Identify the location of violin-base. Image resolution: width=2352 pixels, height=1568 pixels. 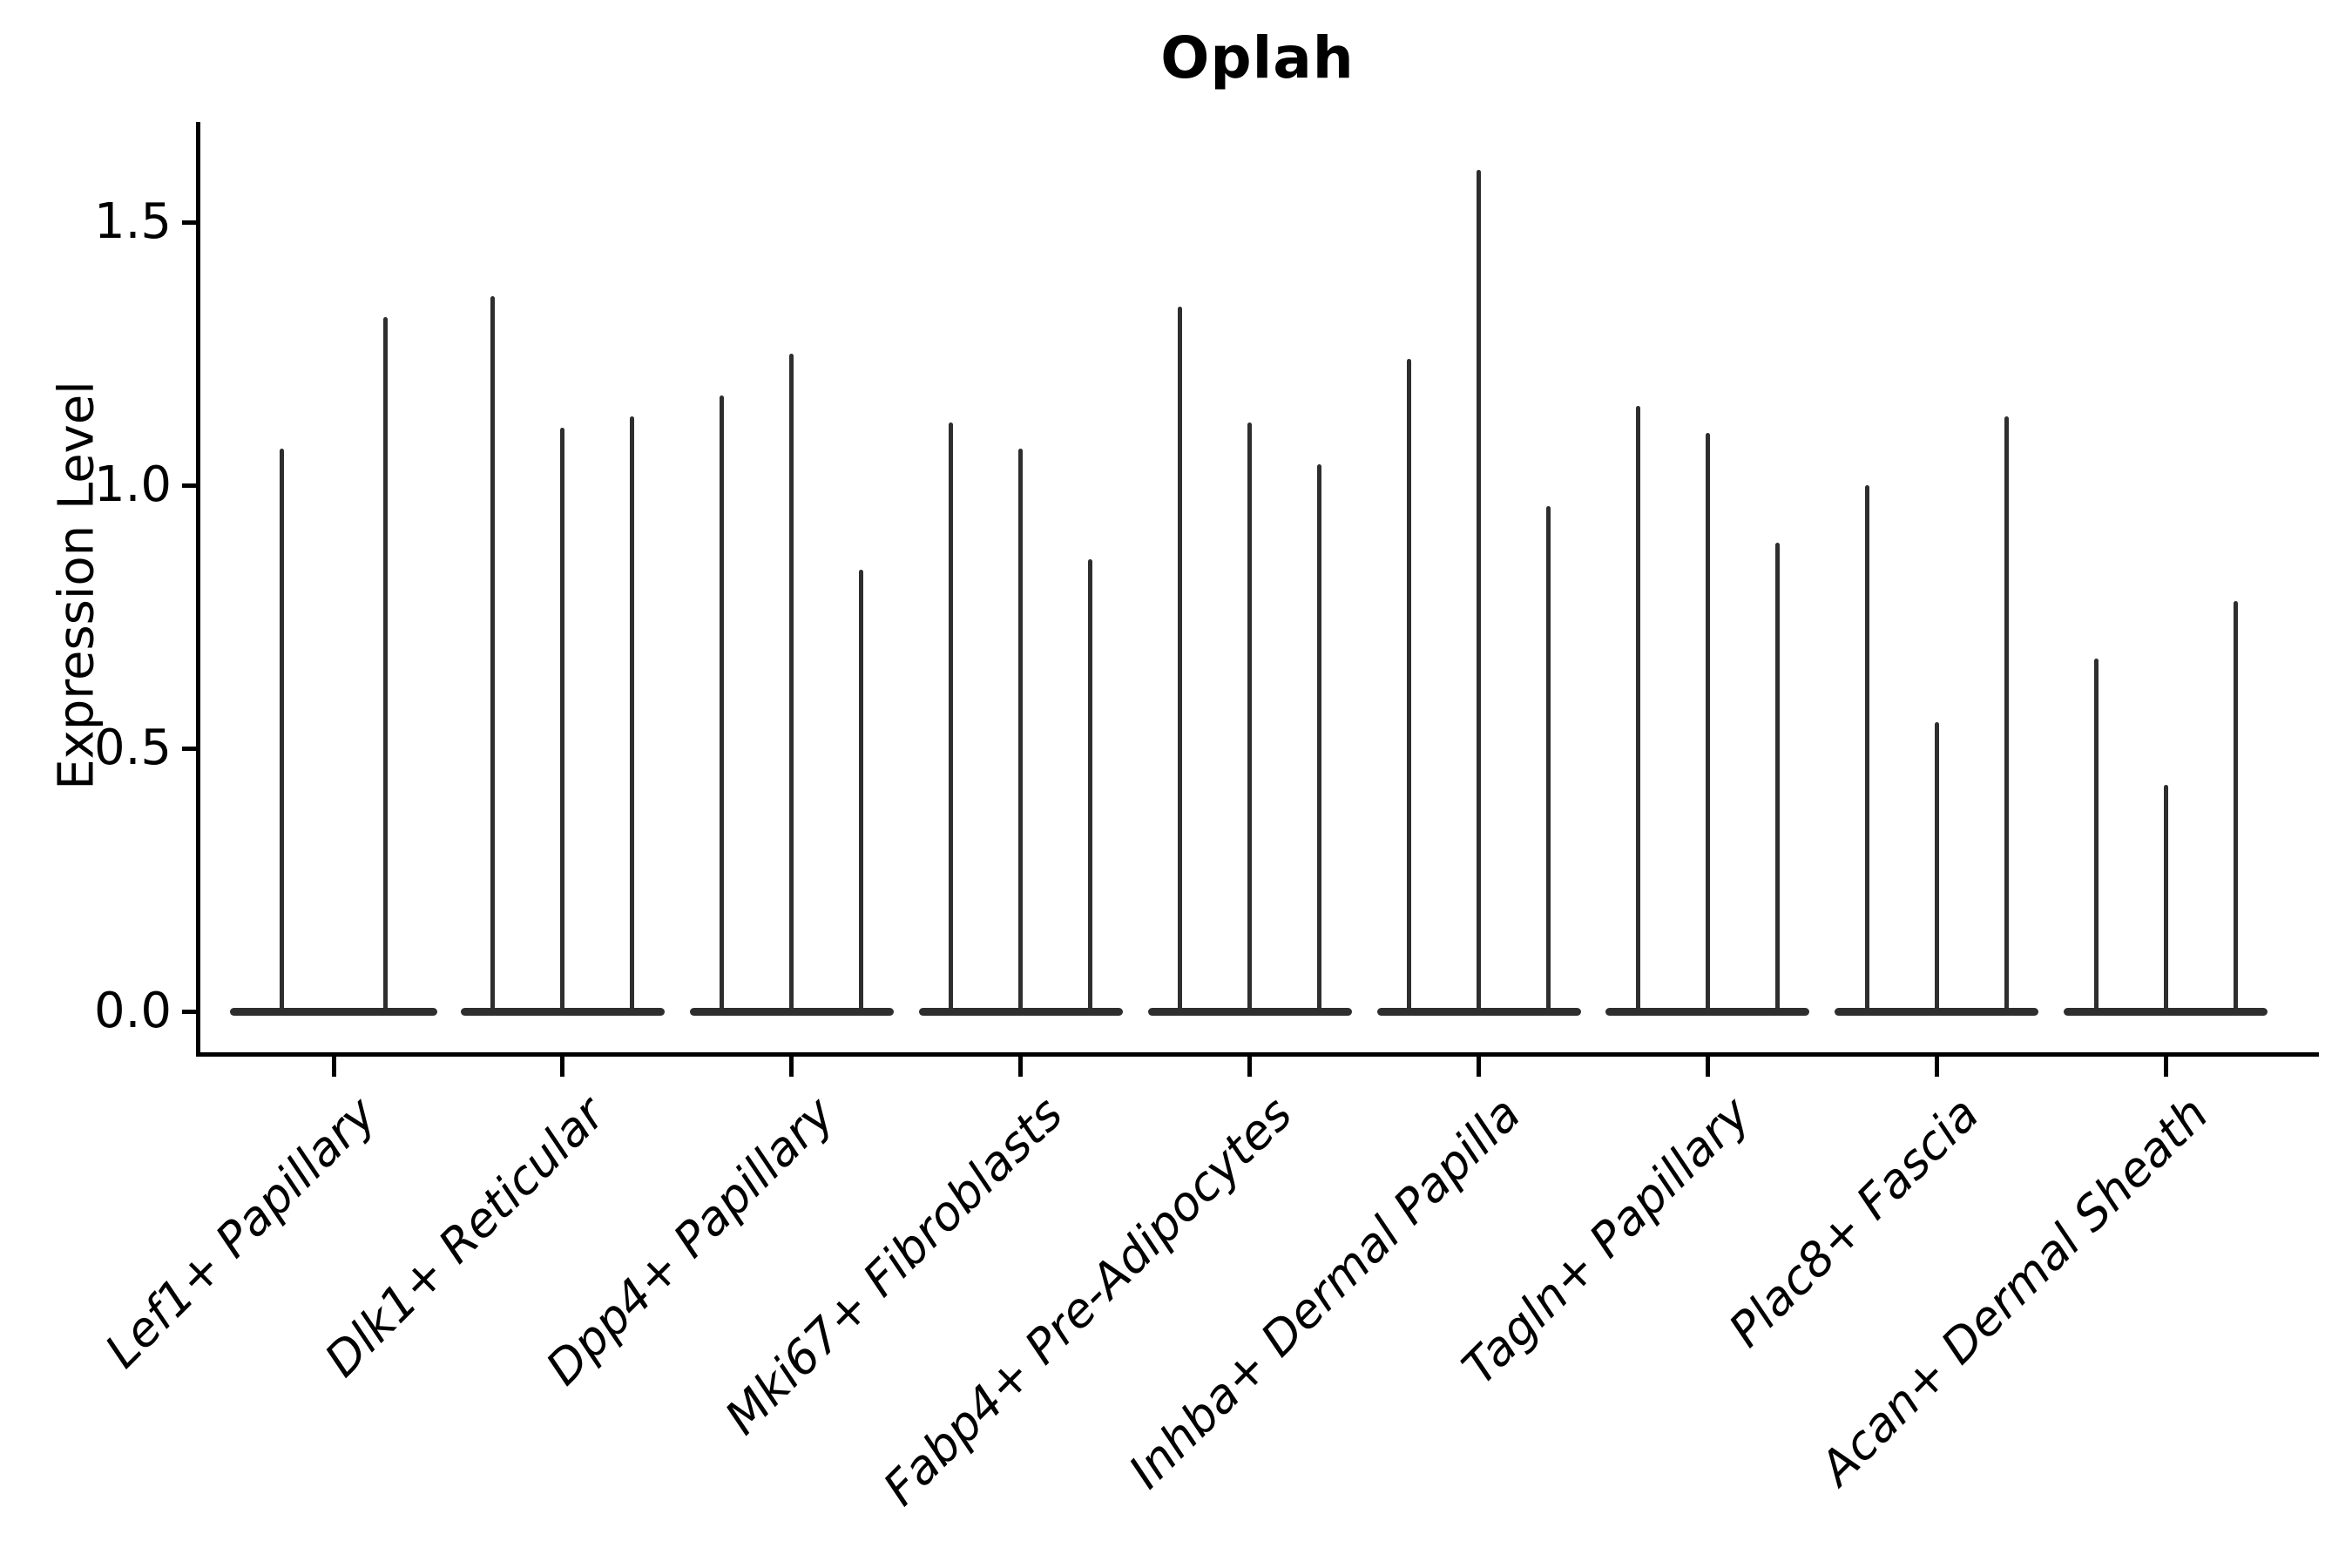
(334, 1012).